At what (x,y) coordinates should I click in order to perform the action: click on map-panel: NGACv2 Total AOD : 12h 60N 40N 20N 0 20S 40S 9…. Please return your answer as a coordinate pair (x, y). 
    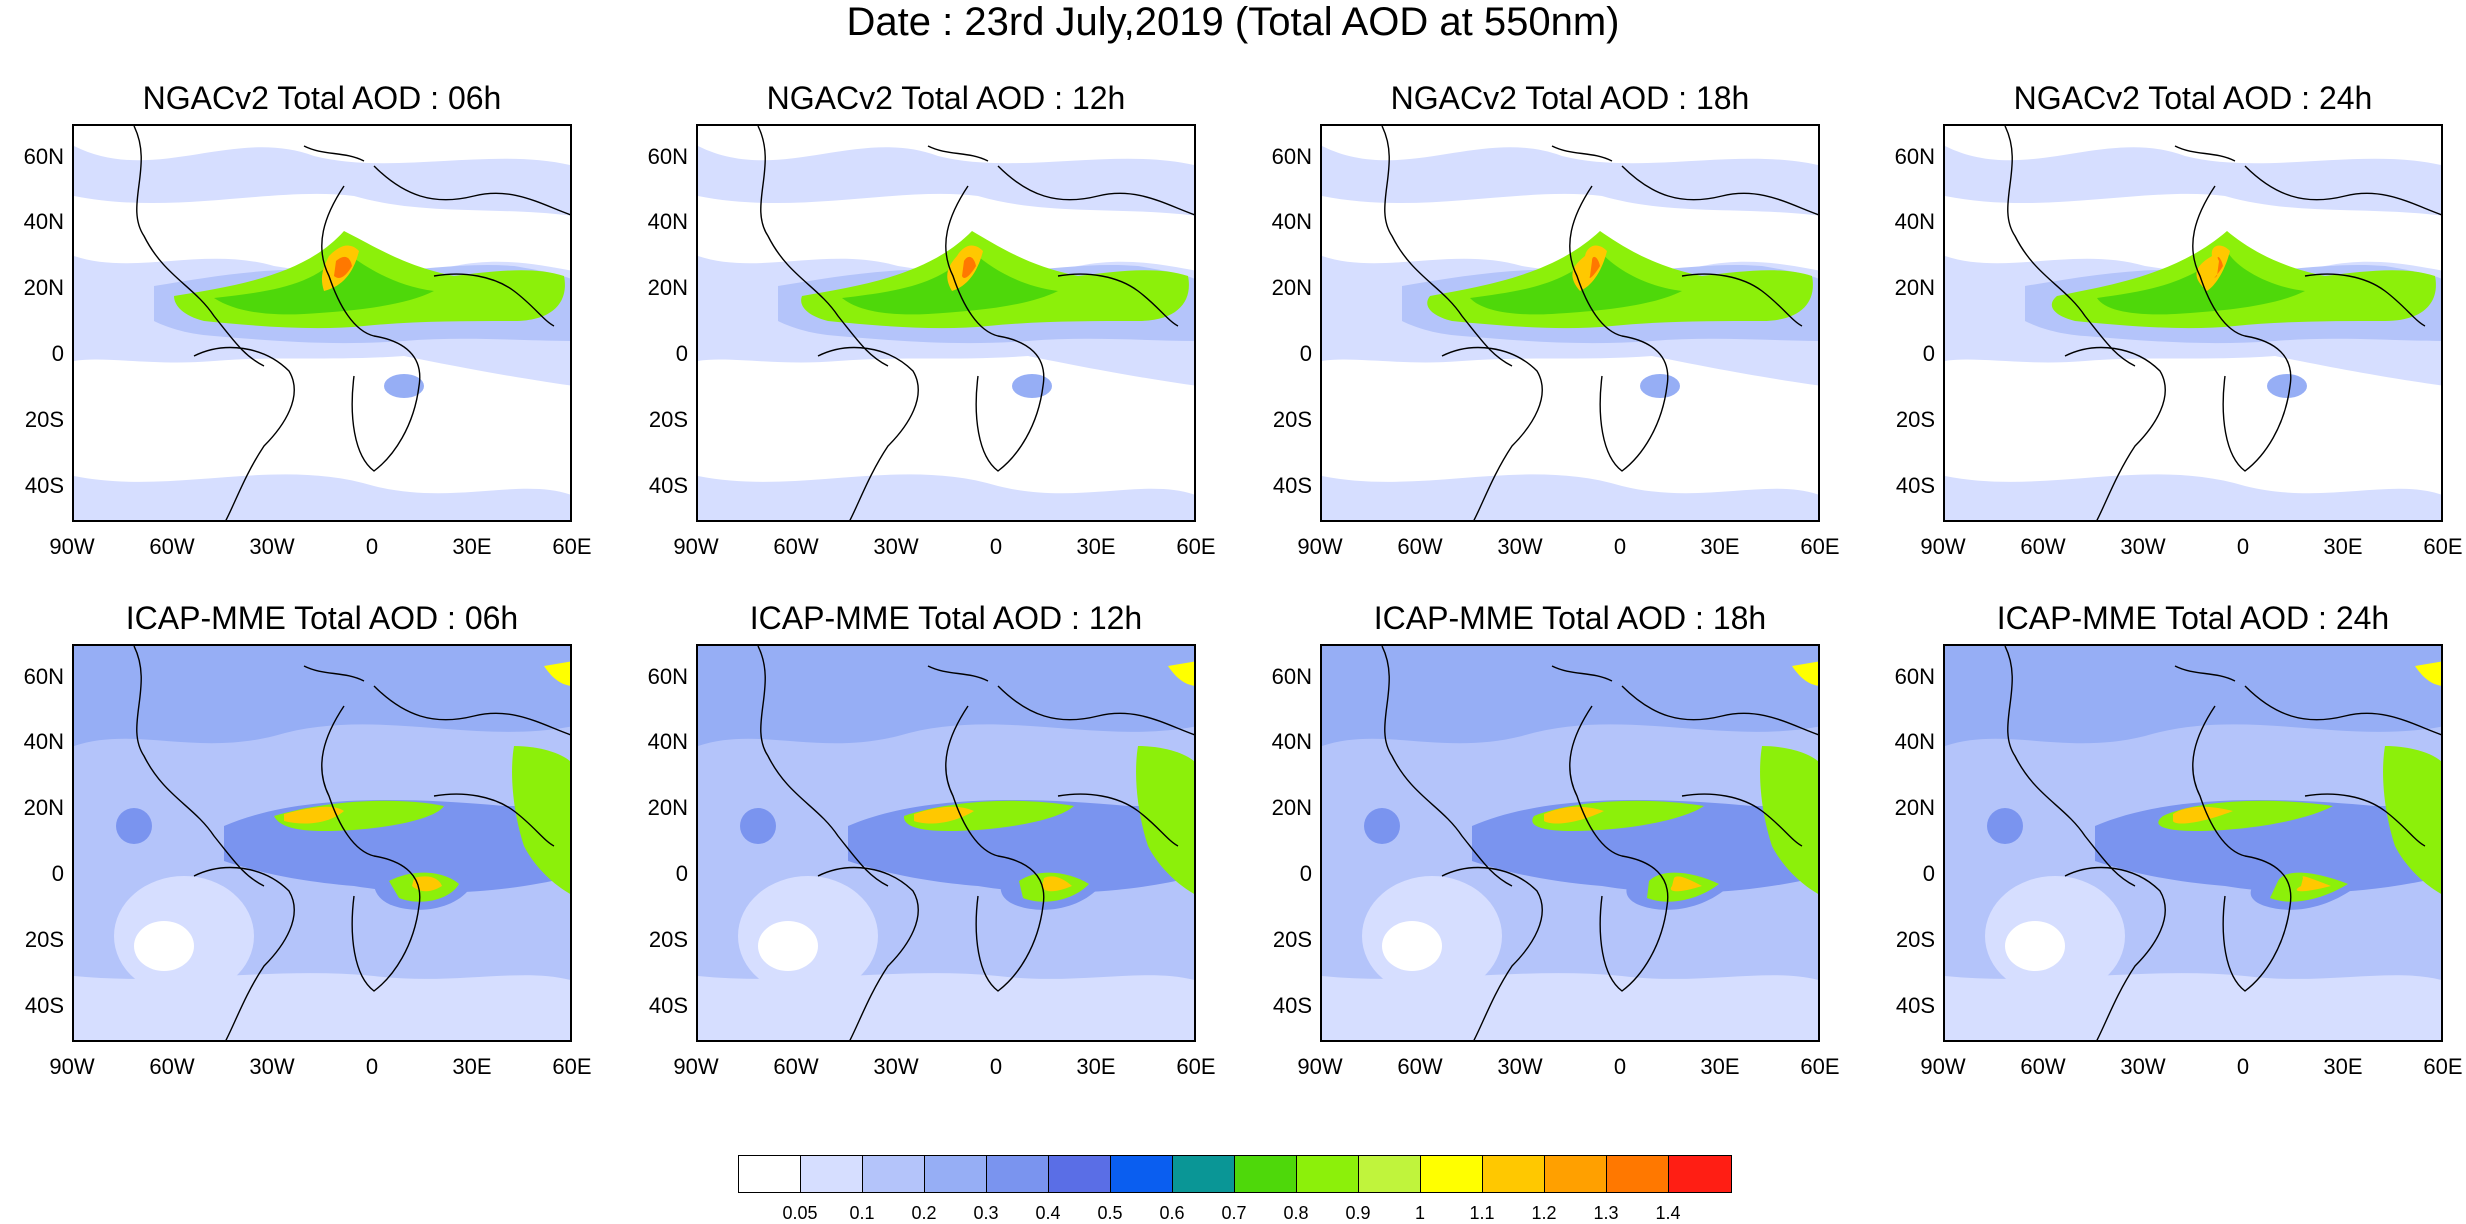
    Looking at the image, I should click on (920, 335).